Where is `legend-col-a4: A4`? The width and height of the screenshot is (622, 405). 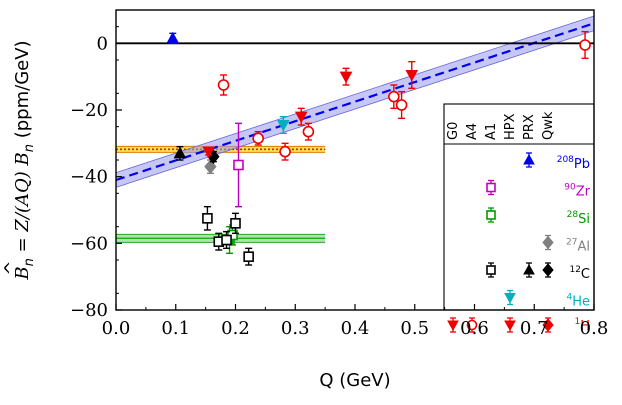 legend-col-a4: A4 is located at coordinates (472, 131).